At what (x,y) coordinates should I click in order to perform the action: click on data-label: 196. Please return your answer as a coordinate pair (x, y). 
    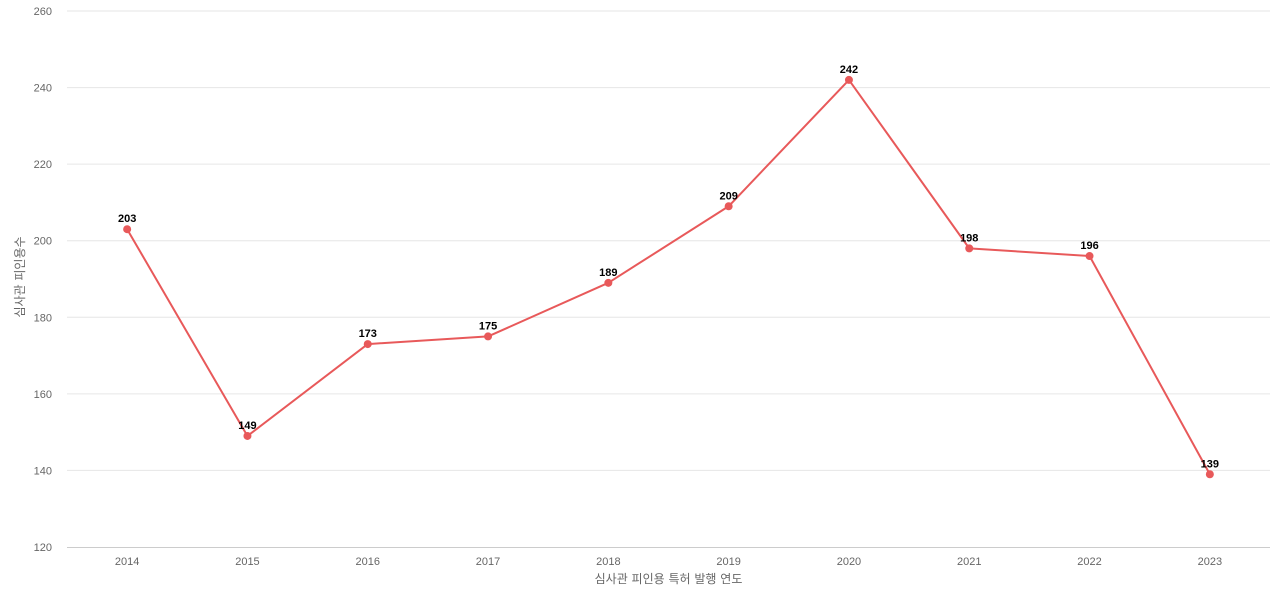
    Looking at the image, I should click on (1089, 246).